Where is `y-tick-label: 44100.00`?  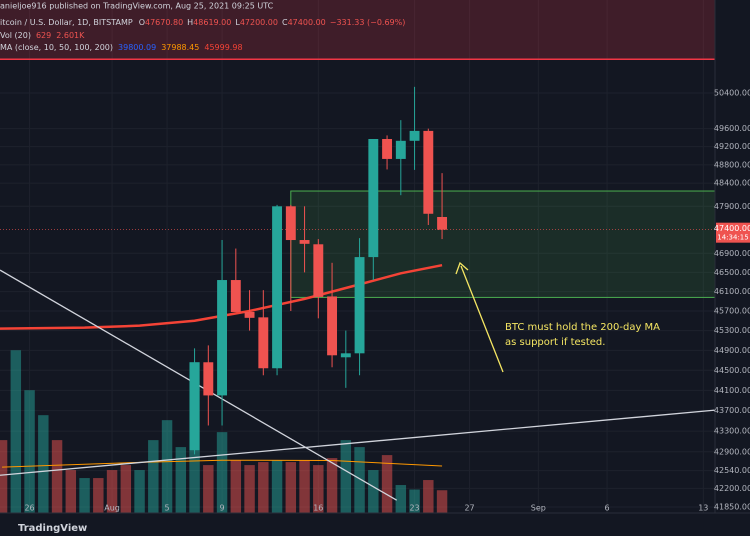 y-tick-label: 44100.00 is located at coordinates (732, 390).